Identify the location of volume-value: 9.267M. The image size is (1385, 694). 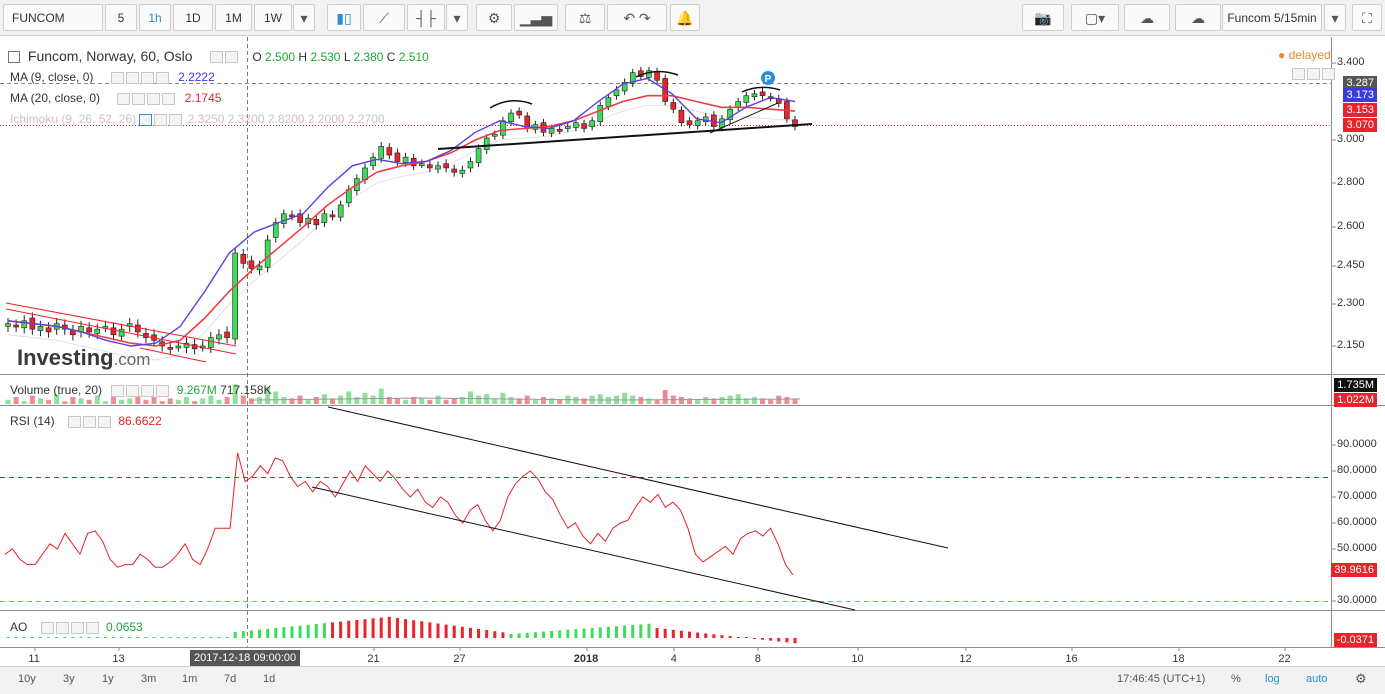
(196, 390).